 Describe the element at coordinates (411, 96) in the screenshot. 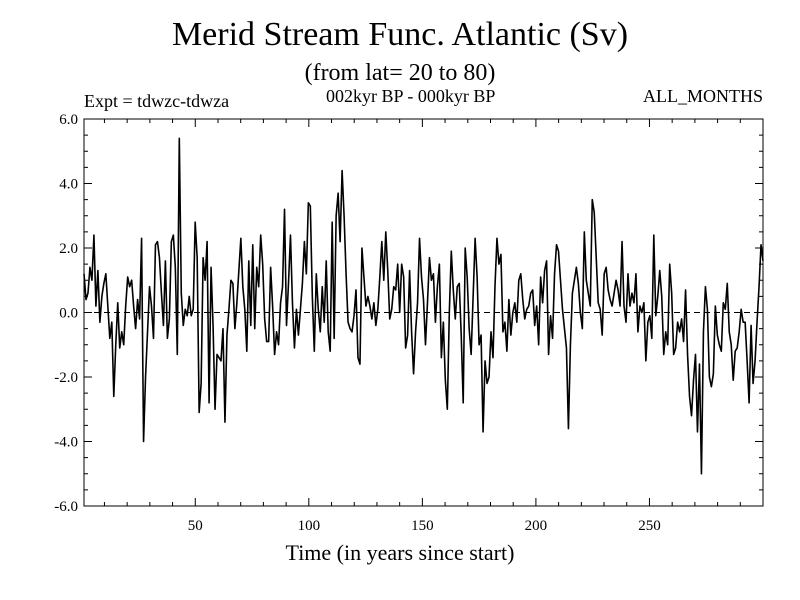

I see `period-label: 002kyr BP - 000kyr BP` at that location.